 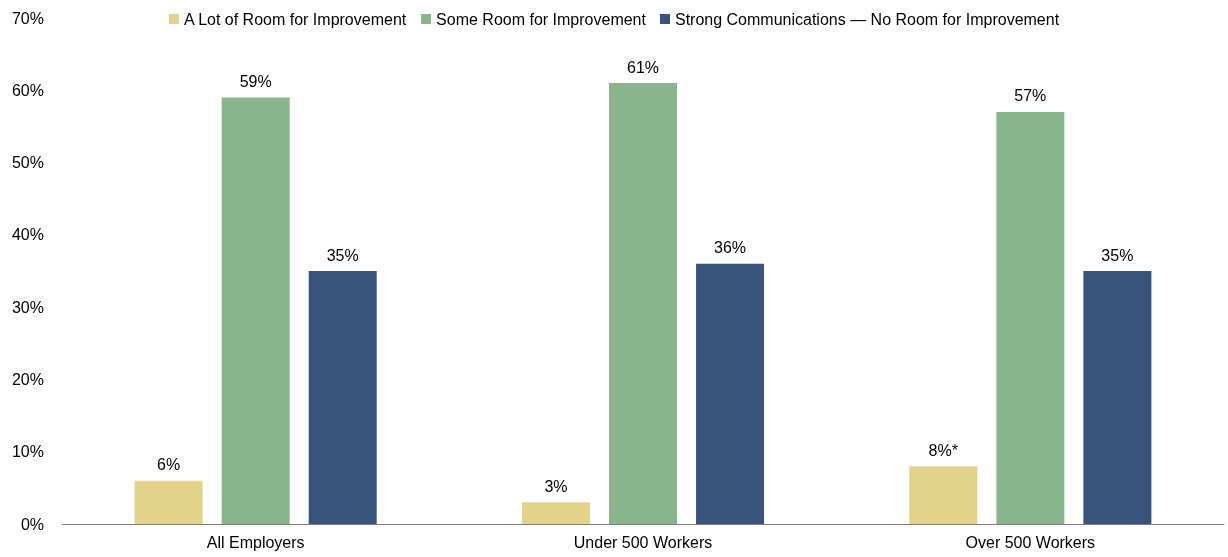 I want to click on y-tick-label: 0%, so click(x=32, y=524).